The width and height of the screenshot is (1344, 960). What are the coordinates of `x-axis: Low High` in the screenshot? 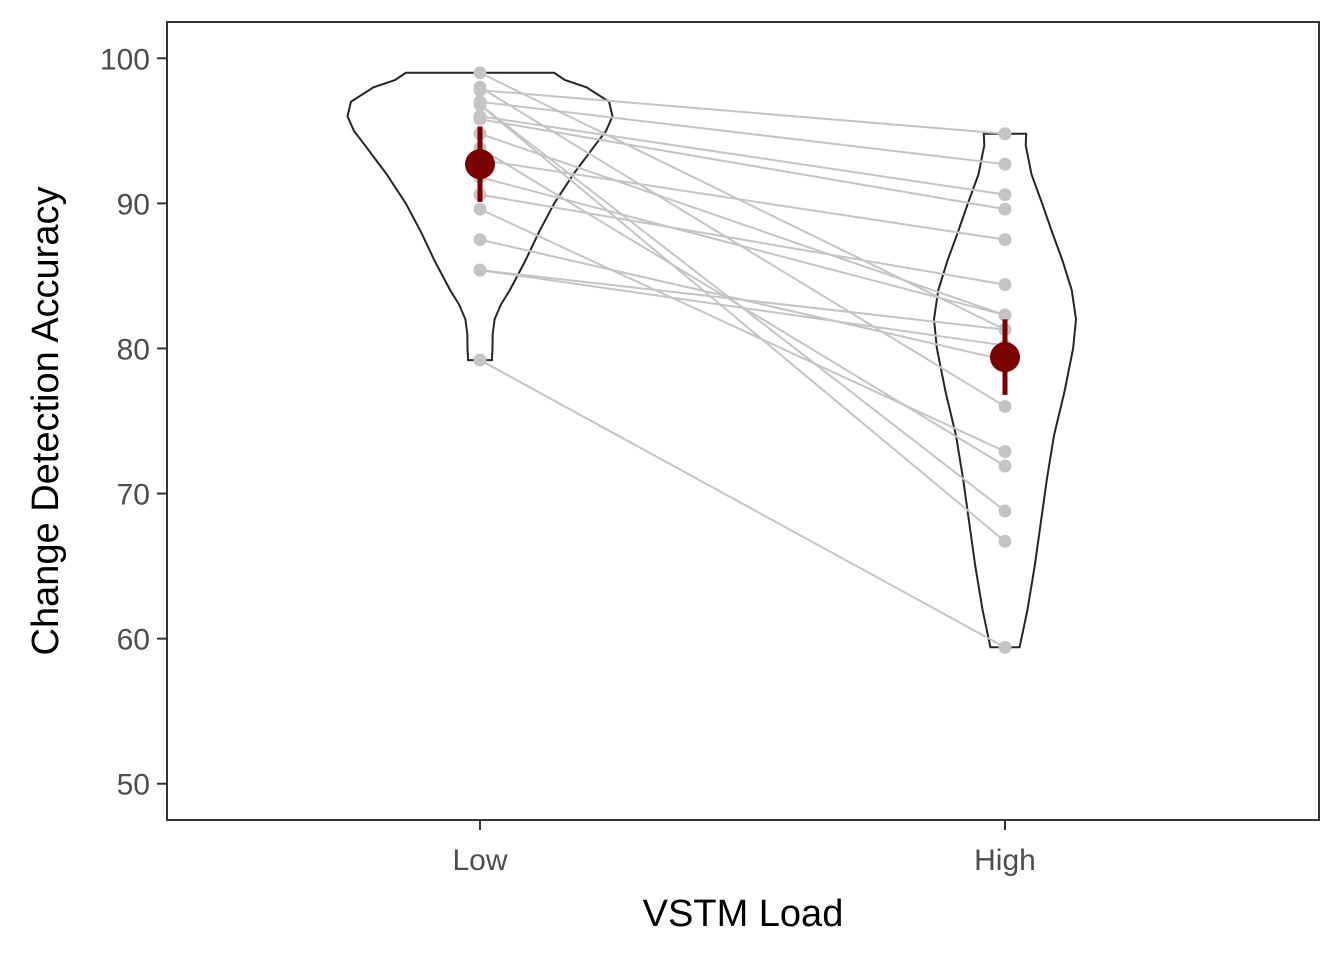 It's located at (744, 848).